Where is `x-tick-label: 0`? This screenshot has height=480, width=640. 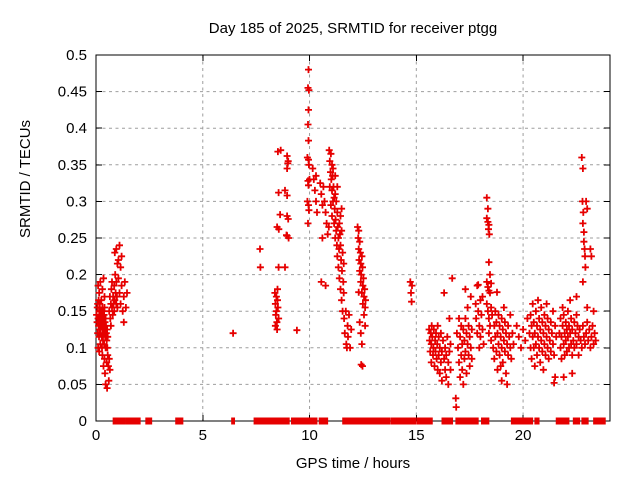 x-tick-label: 0 is located at coordinates (96, 435).